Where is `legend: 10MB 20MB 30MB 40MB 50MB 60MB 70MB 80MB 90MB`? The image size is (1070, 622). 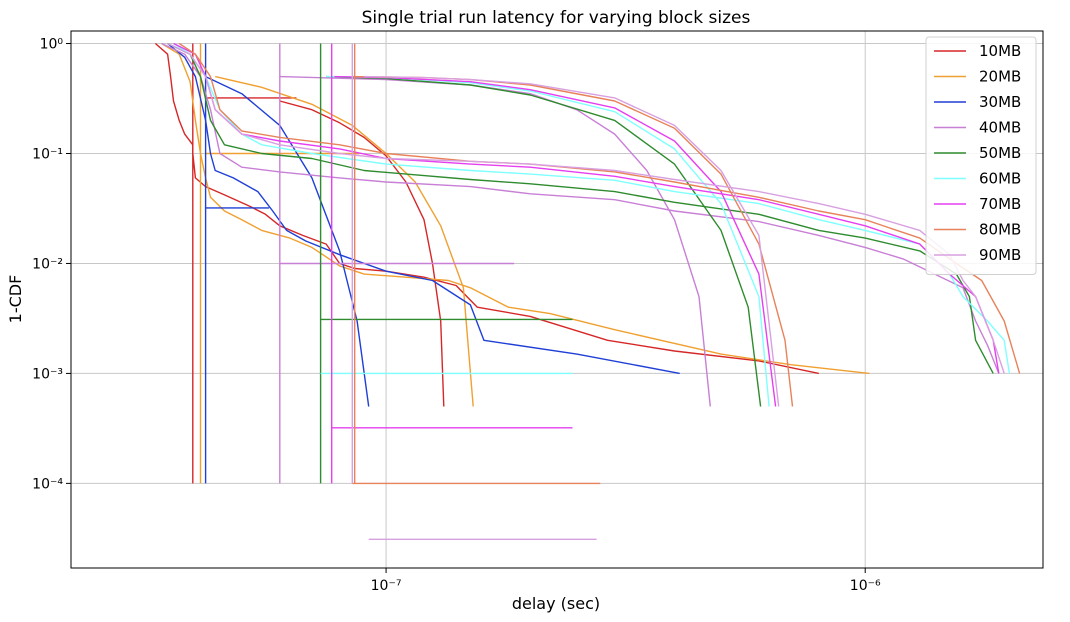
legend: 10MB 20MB 30MB 40MB 50MB 60MB 70MB 80MB 90MB is located at coordinates (981, 155).